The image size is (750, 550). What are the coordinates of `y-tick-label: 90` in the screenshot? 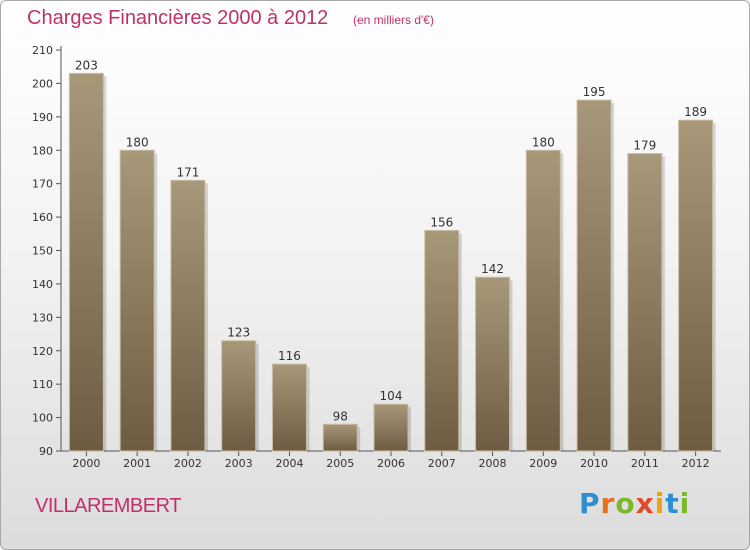 It's located at (46, 451).